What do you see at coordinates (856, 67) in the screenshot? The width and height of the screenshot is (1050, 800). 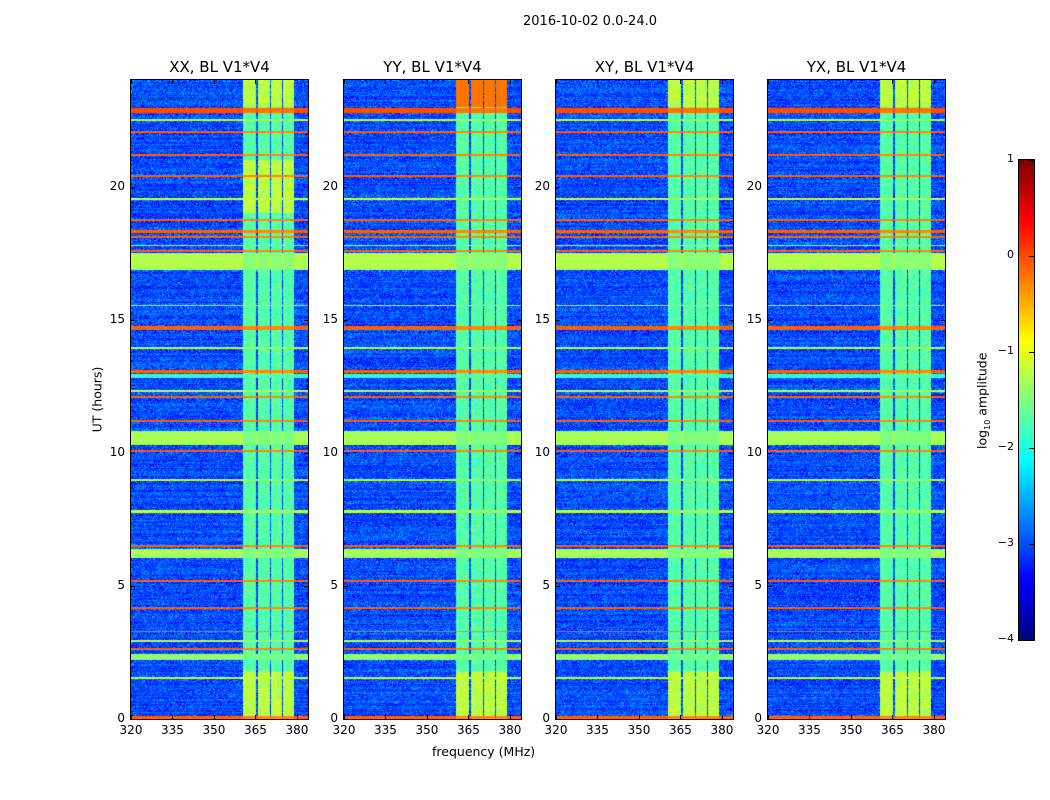 I see `panel-title: YX, BL V1*V4` at bounding box center [856, 67].